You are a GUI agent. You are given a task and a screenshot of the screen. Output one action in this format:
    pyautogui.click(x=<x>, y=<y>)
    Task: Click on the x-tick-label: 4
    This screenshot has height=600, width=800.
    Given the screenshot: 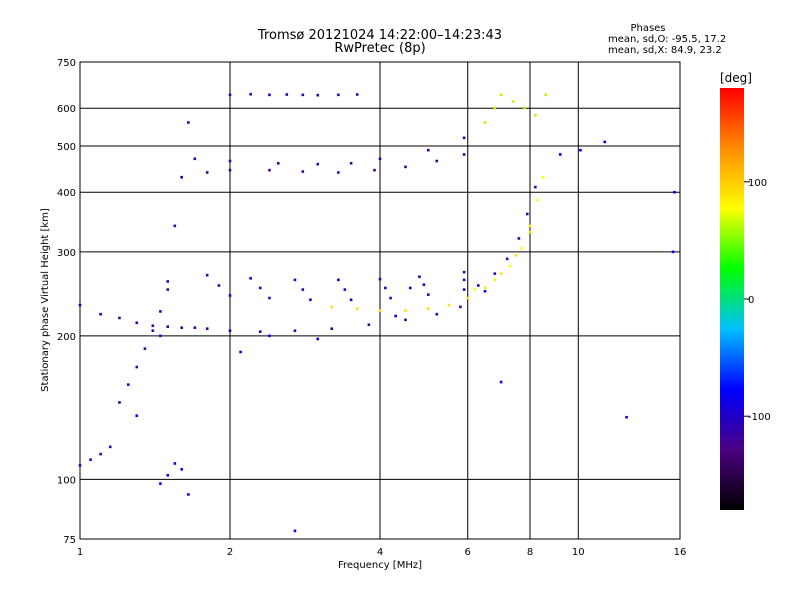 What is the action you would take?
    pyautogui.click(x=380, y=552)
    